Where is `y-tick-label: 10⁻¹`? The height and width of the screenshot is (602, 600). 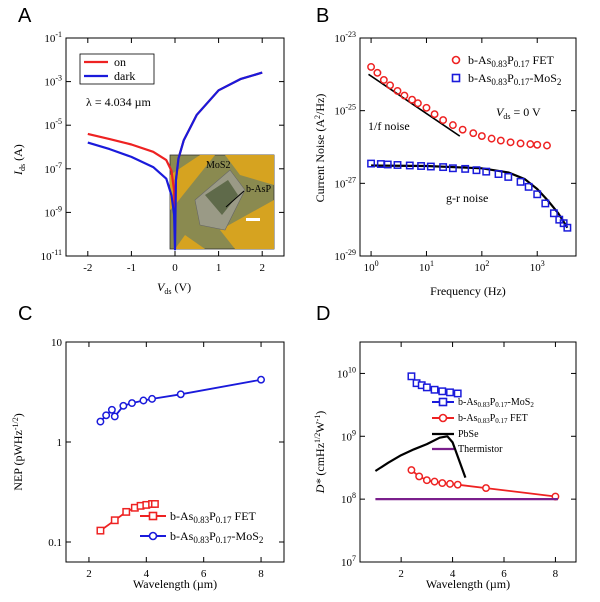
y-tick-label: 10⁻¹ is located at coordinates (53, 37).